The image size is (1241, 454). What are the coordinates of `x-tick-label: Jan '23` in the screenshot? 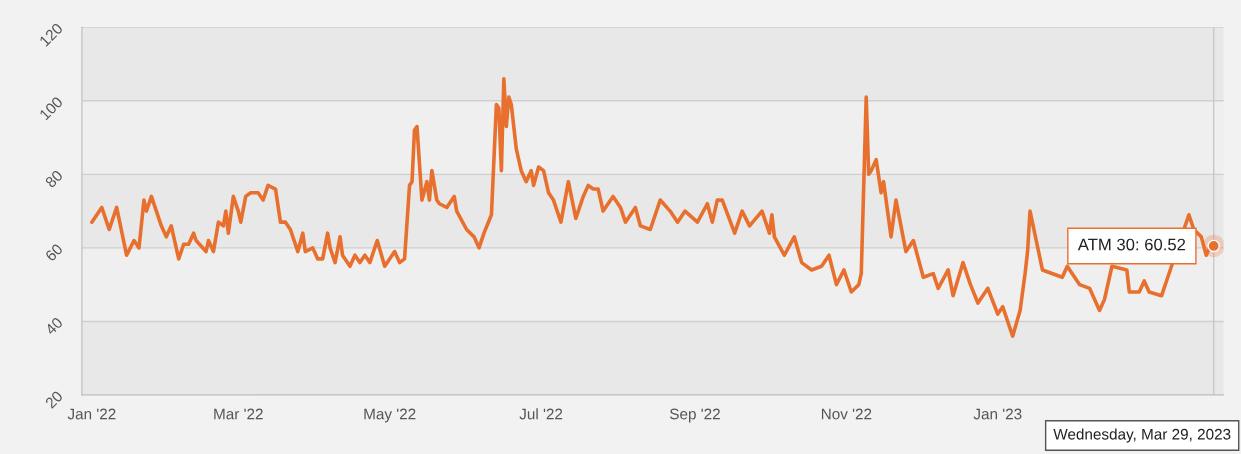 It's located at (997, 414).